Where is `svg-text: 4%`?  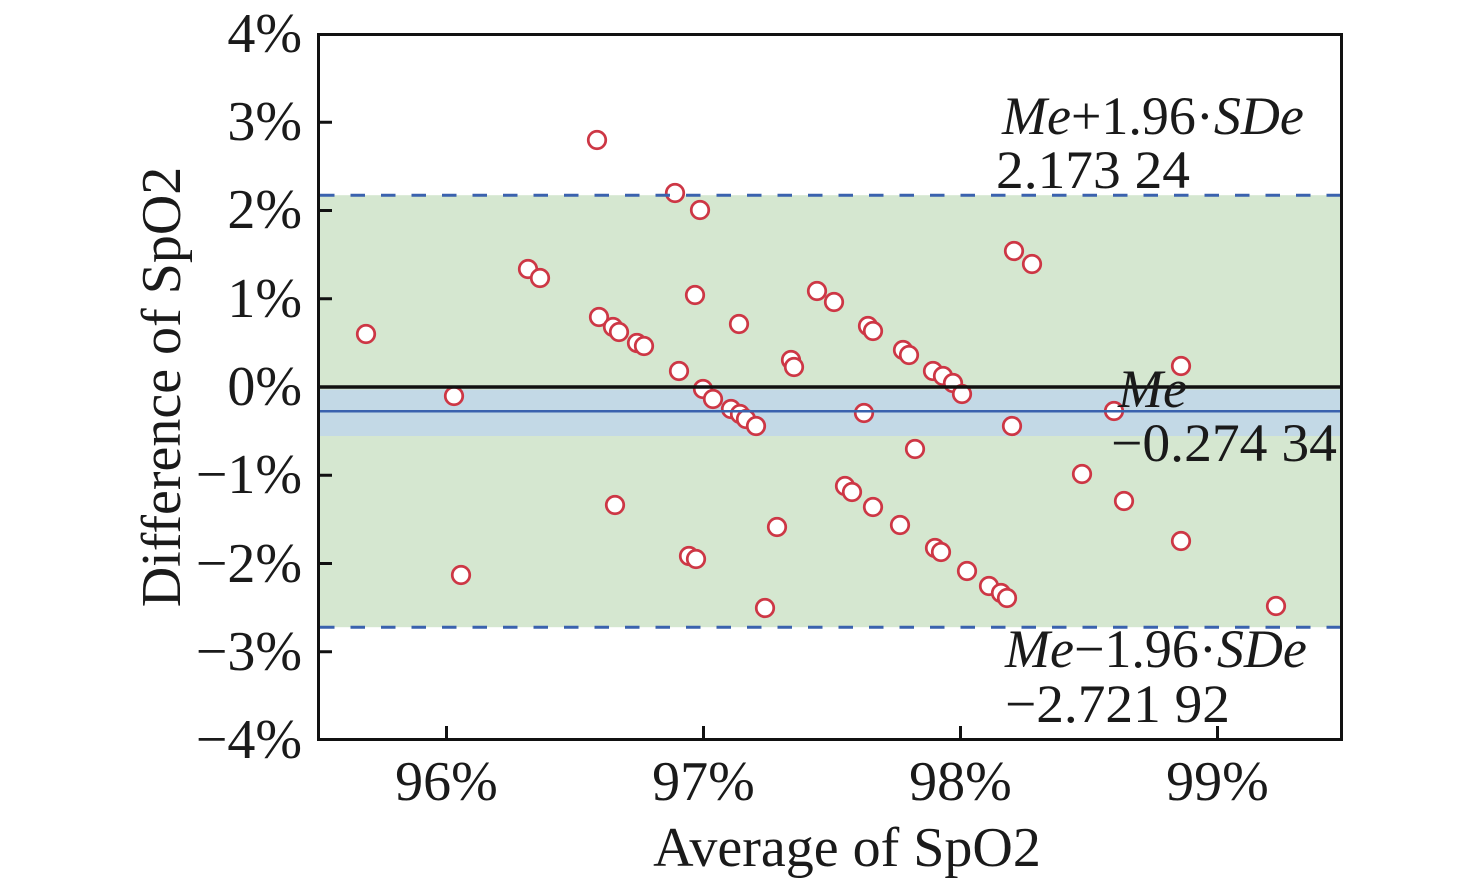 svg-text: 4% is located at coordinates (264, 34).